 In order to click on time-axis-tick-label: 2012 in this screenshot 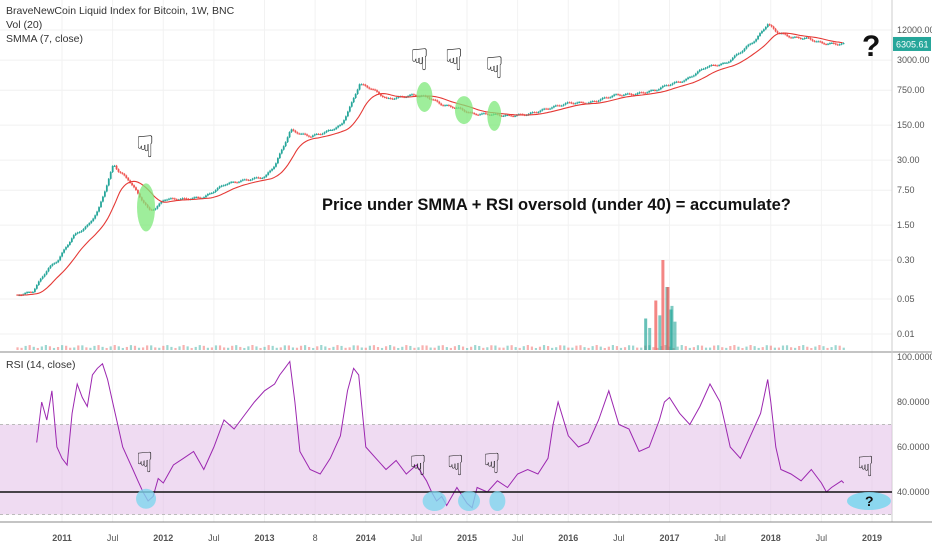, I will do `click(163, 538)`.